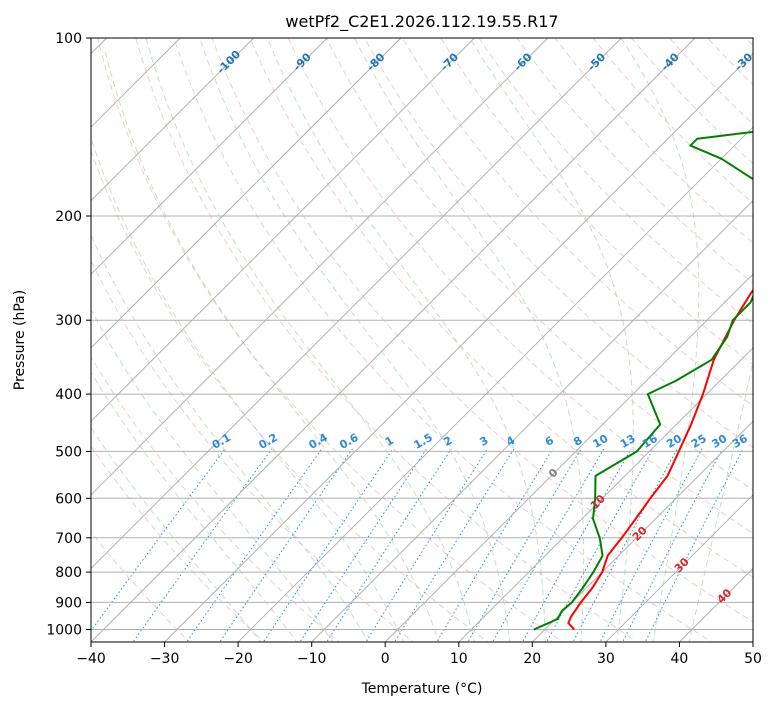 Image resolution: width=775 pixels, height=708 pixels. Describe the element at coordinates (68, 217) in the screenshot. I see `y-tick-label: 200` at that location.